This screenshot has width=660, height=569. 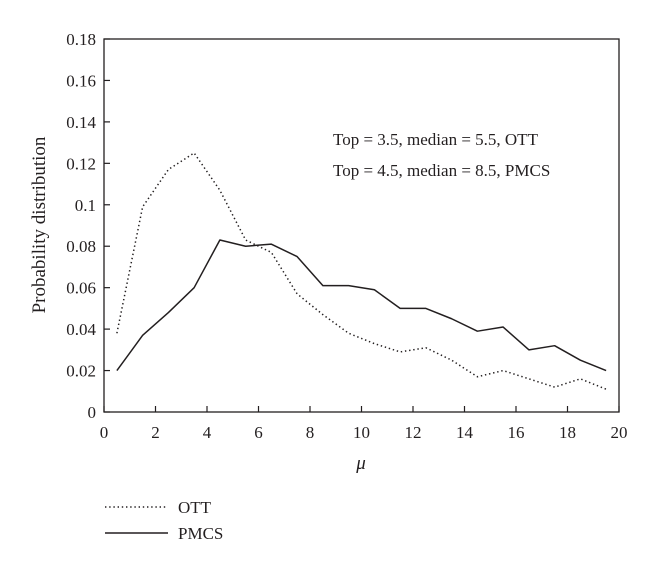 I want to click on x-tick-label: 0, so click(x=104, y=432).